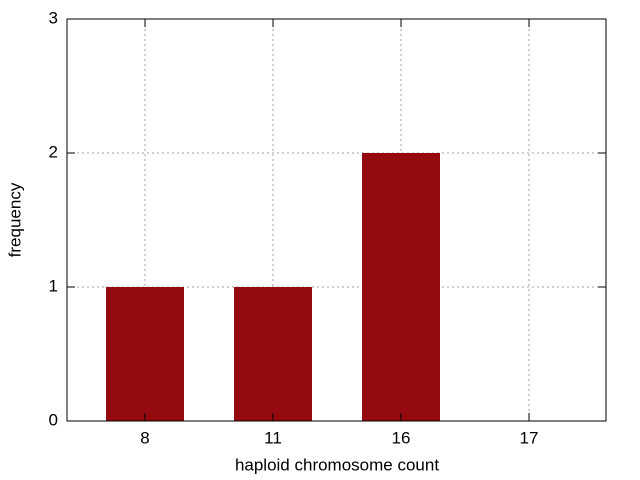 The height and width of the screenshot is (480, 640). What do you see at coordinates (144, 437) in the screenshot?
I see `x-tick-label: 8` at bounding box center [144, 437].